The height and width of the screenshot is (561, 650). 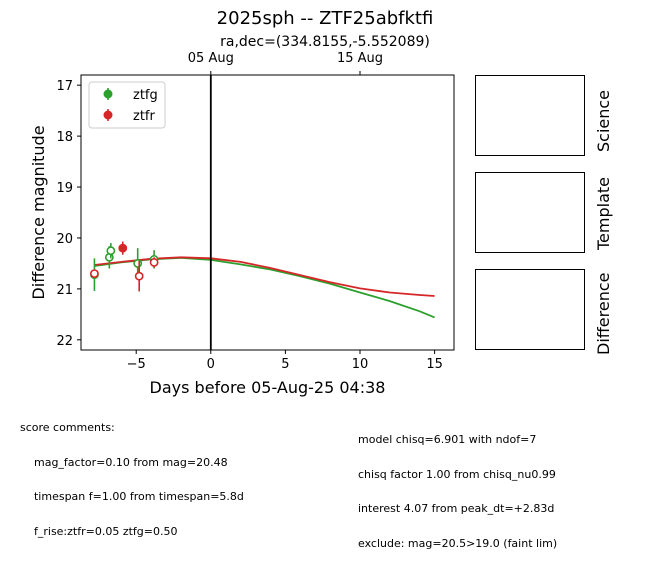 What do you see at coordinates (603, 120) in the screenshot?
I see `science-label: Science` at bounding box center [603, 120].